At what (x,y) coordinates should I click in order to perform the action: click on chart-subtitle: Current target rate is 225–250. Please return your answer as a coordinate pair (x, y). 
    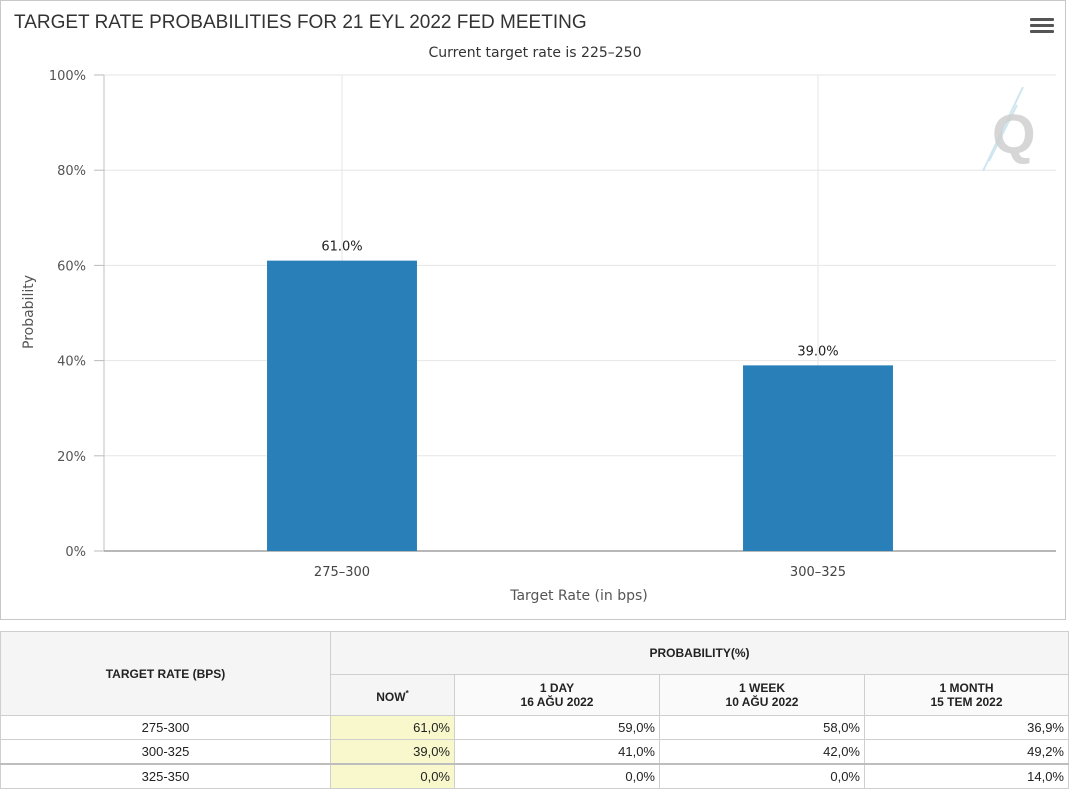
    Looking at the image, I should click on (534, 53).